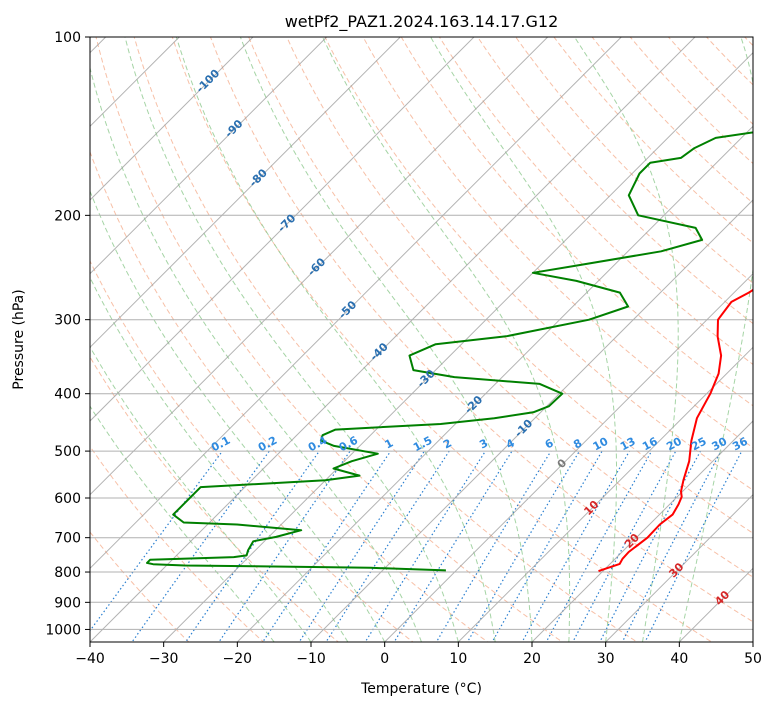 The height and width of the screenshot is (708, 775). What do you see at coordinates (675, 430) in the screenshot?
I see `temperature-line` at bounding box center [675, 430].